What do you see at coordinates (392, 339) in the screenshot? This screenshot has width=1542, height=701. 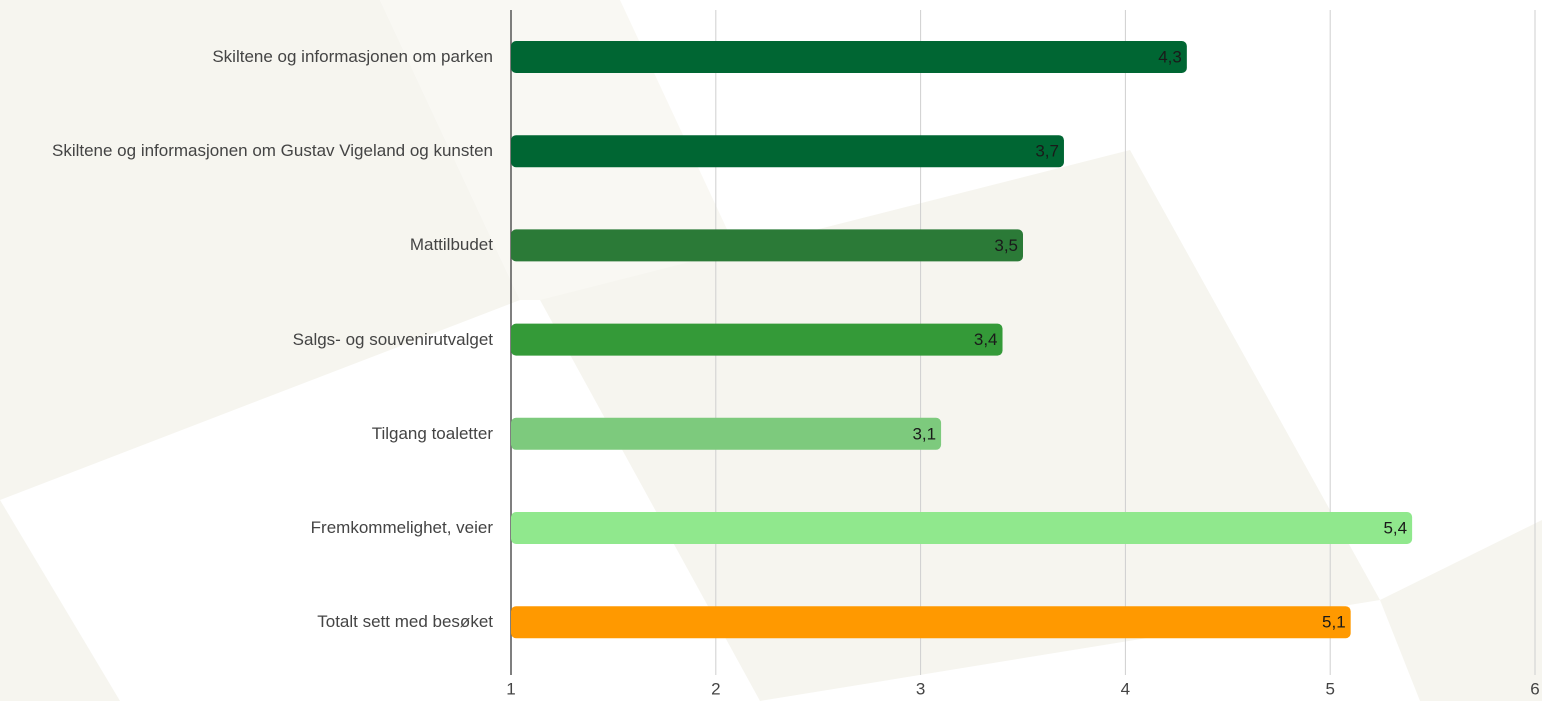 I see `y-tick-label: Salgs- og souvenirutvalget` at bounding box center [392, 339].